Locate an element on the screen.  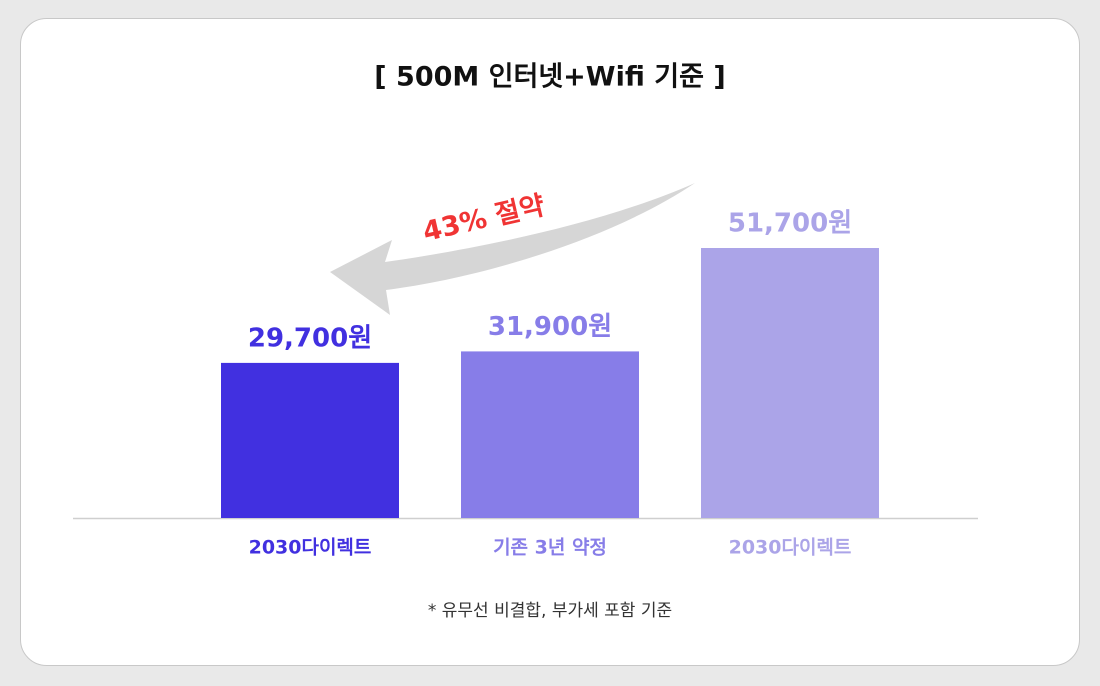
value-label: 51,700원 is located at coordinates (790, 224).